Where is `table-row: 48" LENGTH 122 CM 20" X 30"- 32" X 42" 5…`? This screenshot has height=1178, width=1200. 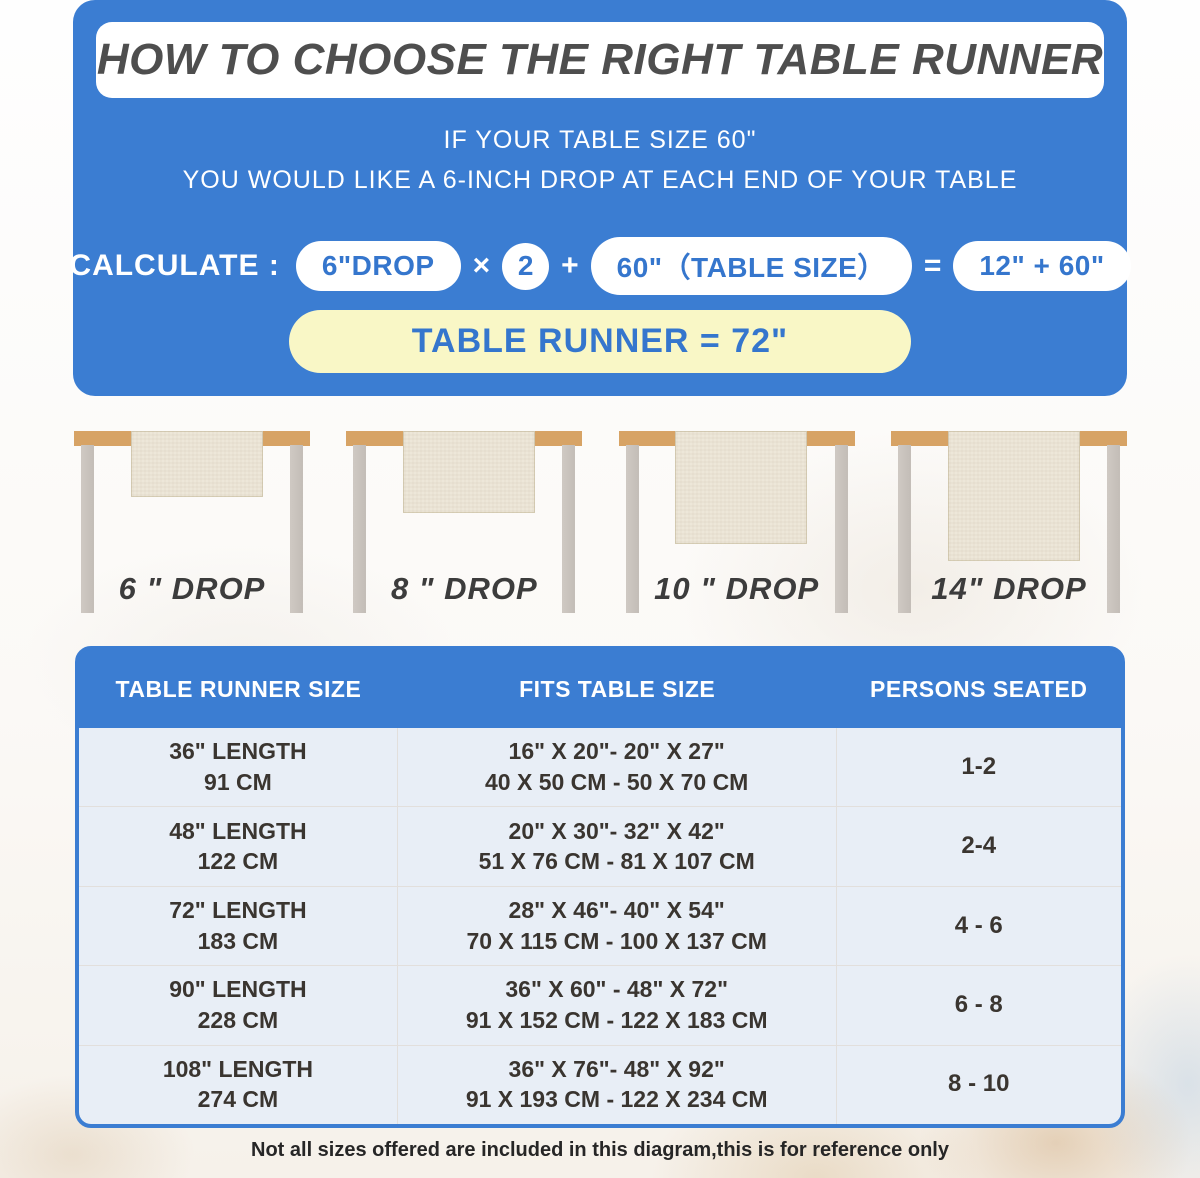
table-row: 48" LENGTH 122 CM 20" X 30"- 32" X 42" 5… is located at coordinates (600, 847).